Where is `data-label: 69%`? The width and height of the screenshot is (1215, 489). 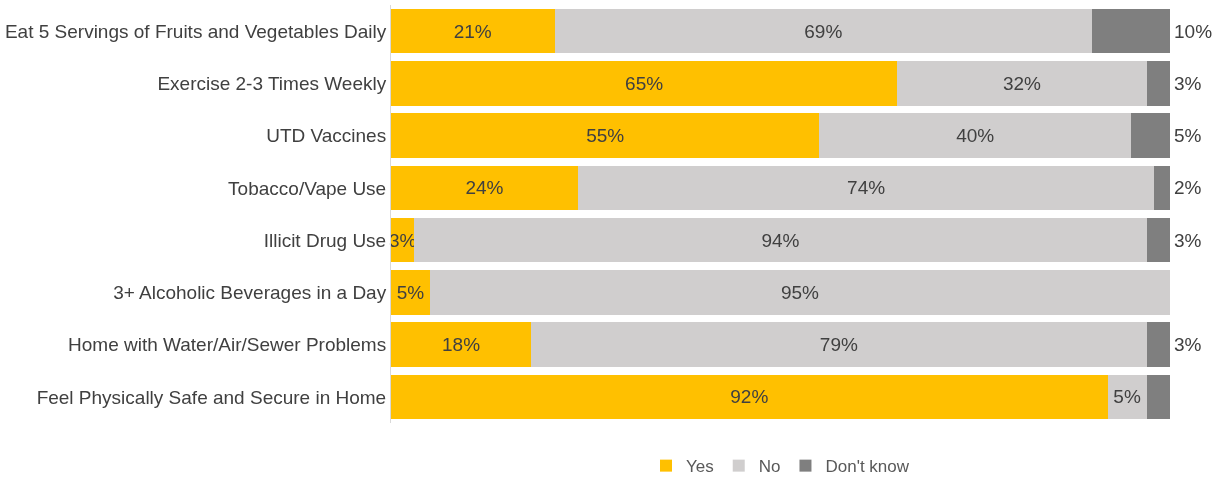 data-label: 69% is located at coordinates (823, 31).